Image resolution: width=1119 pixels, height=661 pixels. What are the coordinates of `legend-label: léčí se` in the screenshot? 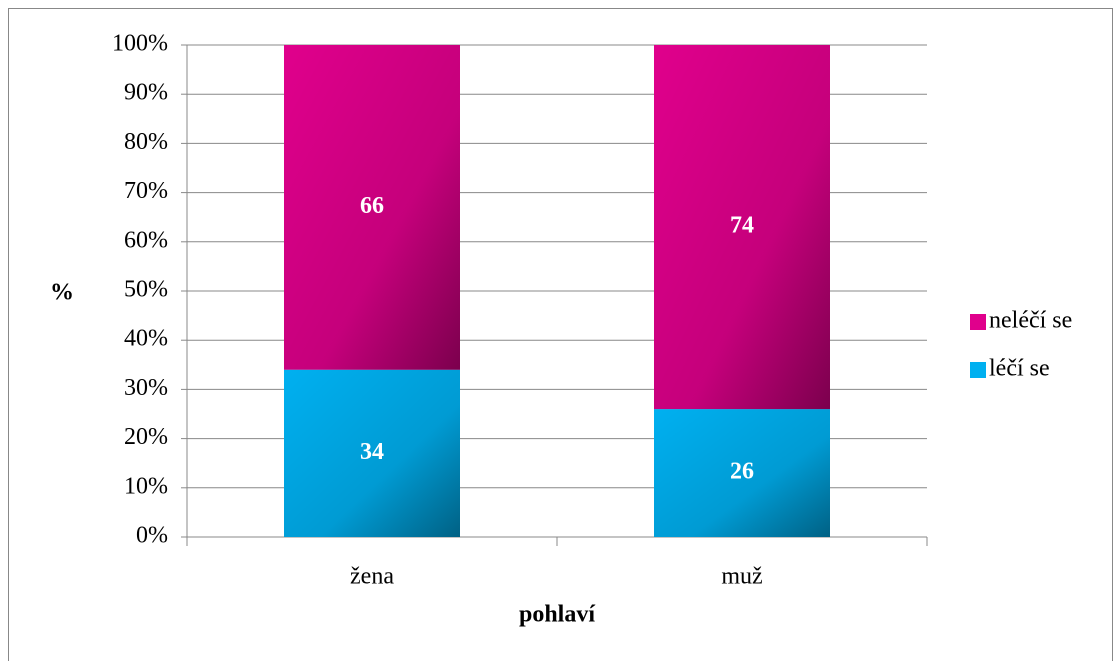 It's located at (1019, 369).